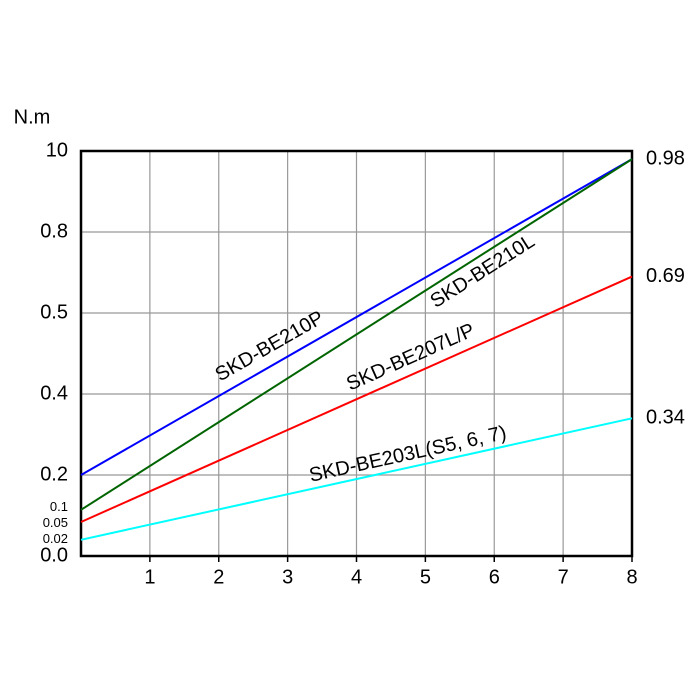 The height and width of the screenshot is (700, 700). I want to click on x-tick-label: 1, so click(149, 577).